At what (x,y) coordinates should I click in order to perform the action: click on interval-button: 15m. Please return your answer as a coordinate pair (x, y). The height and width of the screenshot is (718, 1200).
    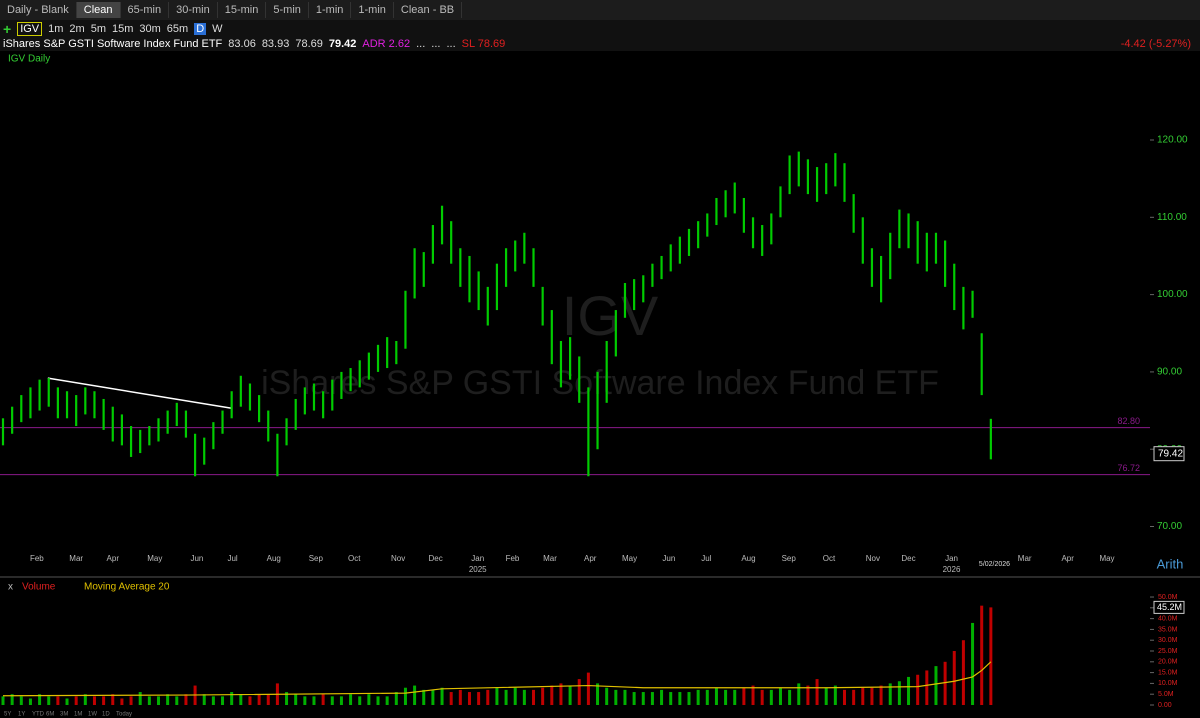
    Looking at the image, I should click on (122, 28).